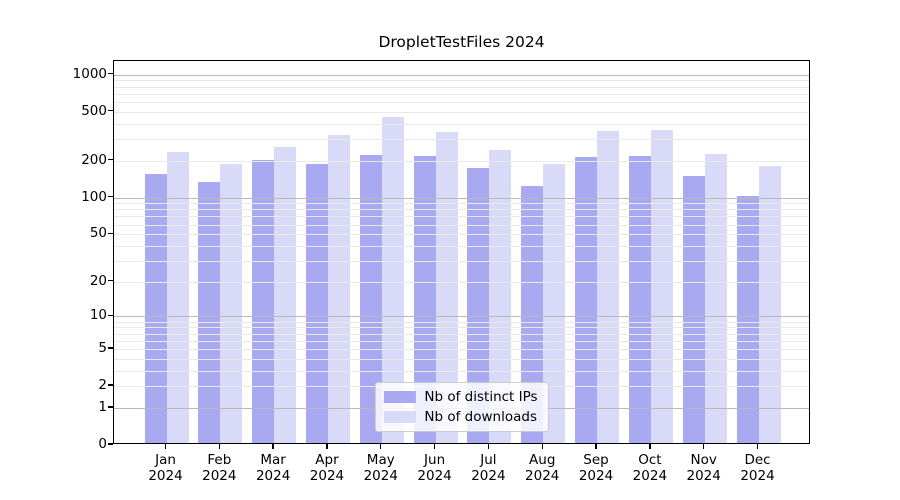 The height and width of the screenshot is (500, 900). Describe the element at coordinates (98, 233) in the screenshot. I see `y-tick-label: 50` at that location.